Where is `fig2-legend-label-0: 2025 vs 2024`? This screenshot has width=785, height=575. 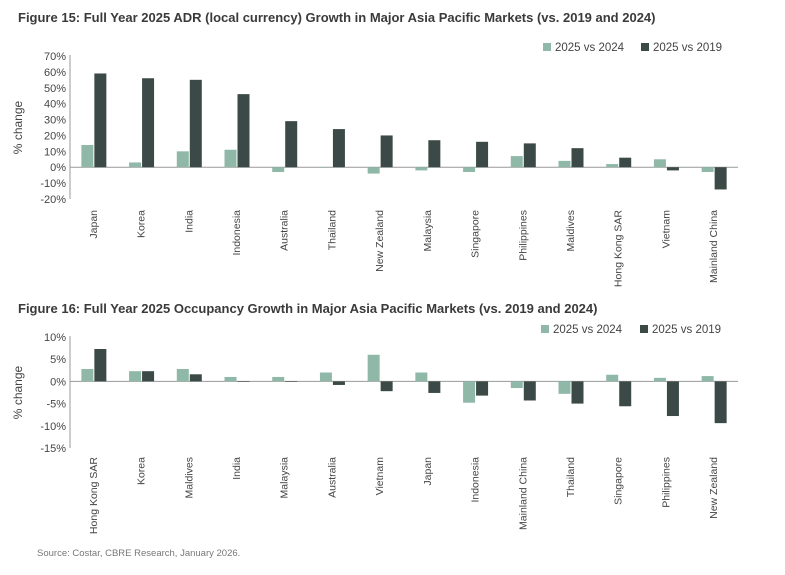
fig2-legend-label-0: 2025 vs 2024 is located at coordinates (588, 330).